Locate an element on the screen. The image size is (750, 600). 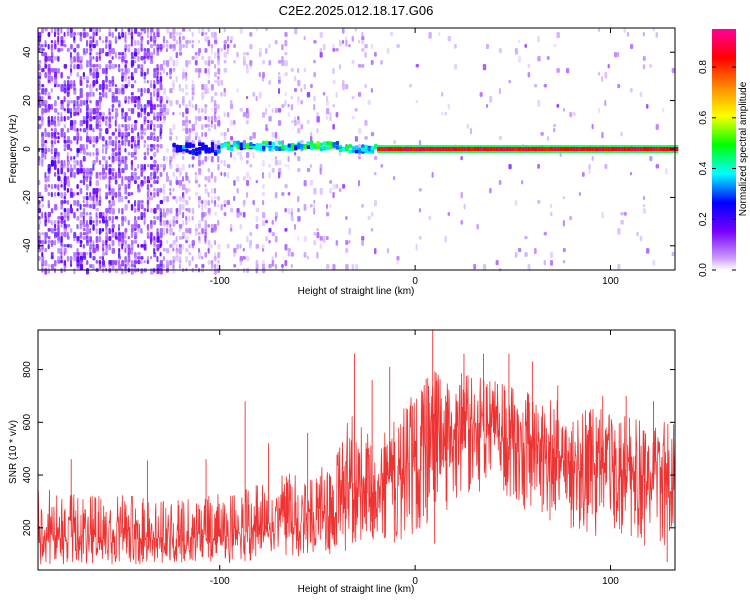
colorbar-tick-label: 0.8 is located at coordinates (703, 67).